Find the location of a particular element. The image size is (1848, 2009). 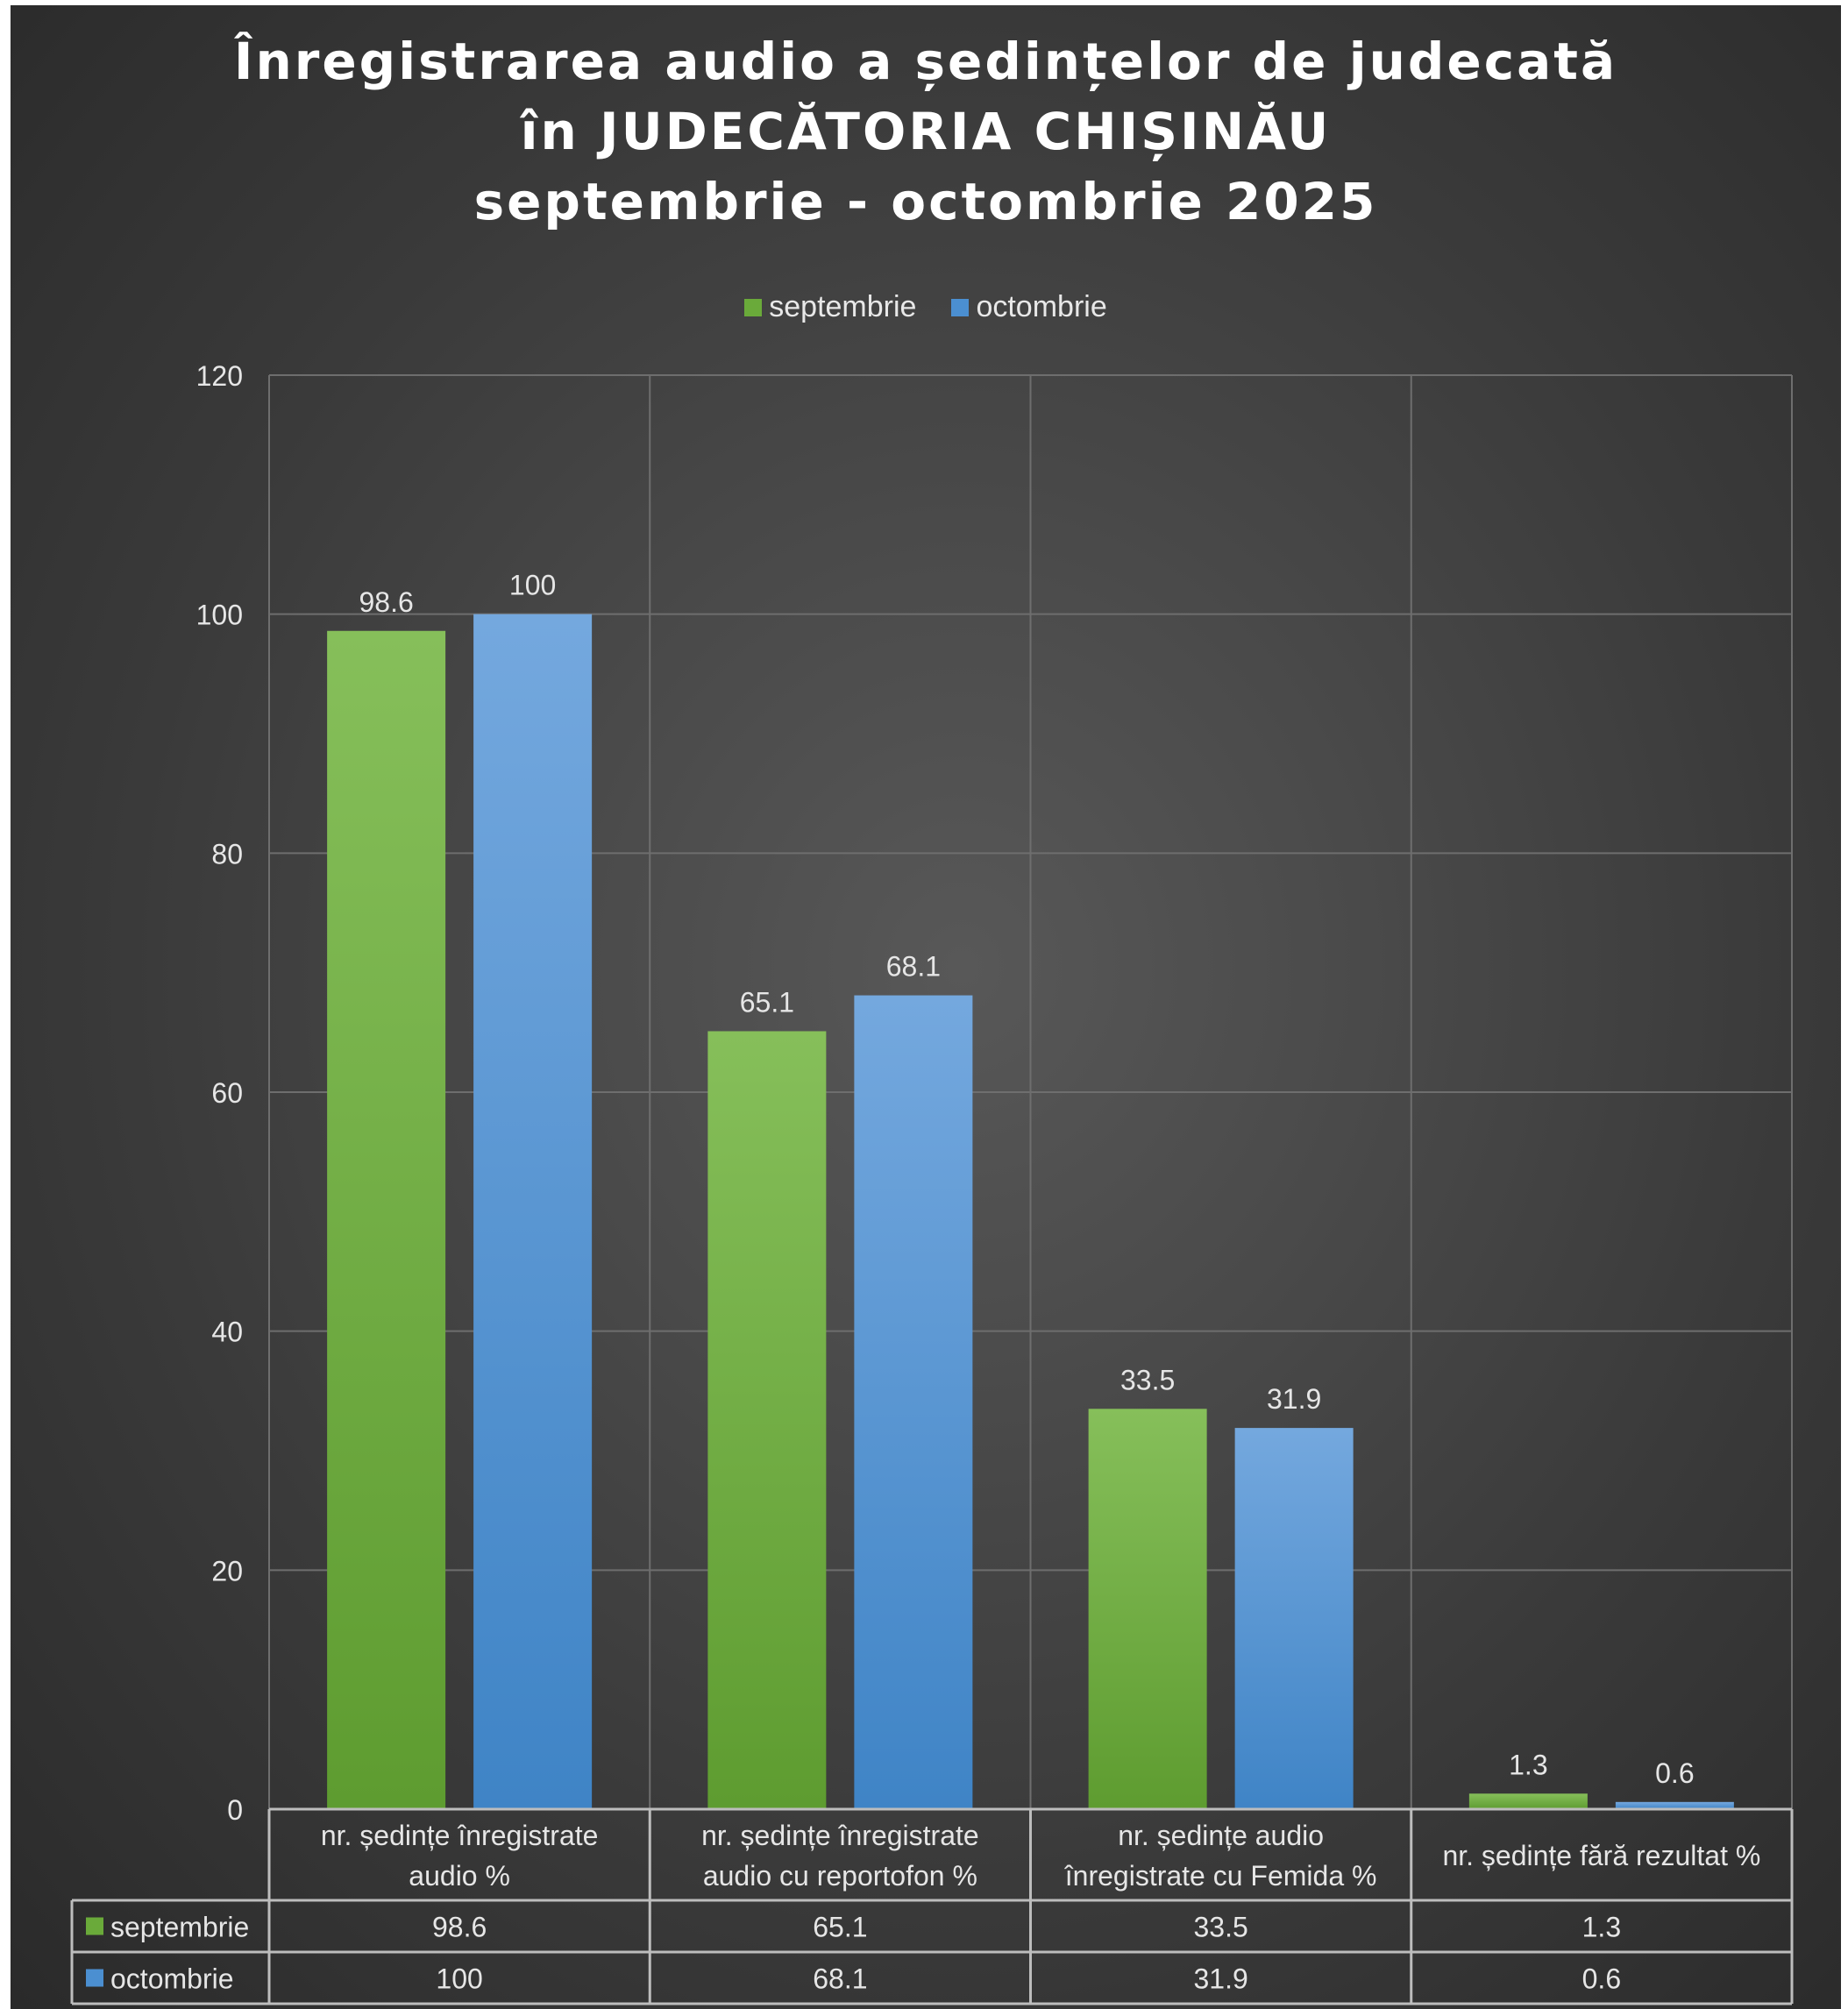

legend-swatch-septembrie is located at coordinates (754, 307).